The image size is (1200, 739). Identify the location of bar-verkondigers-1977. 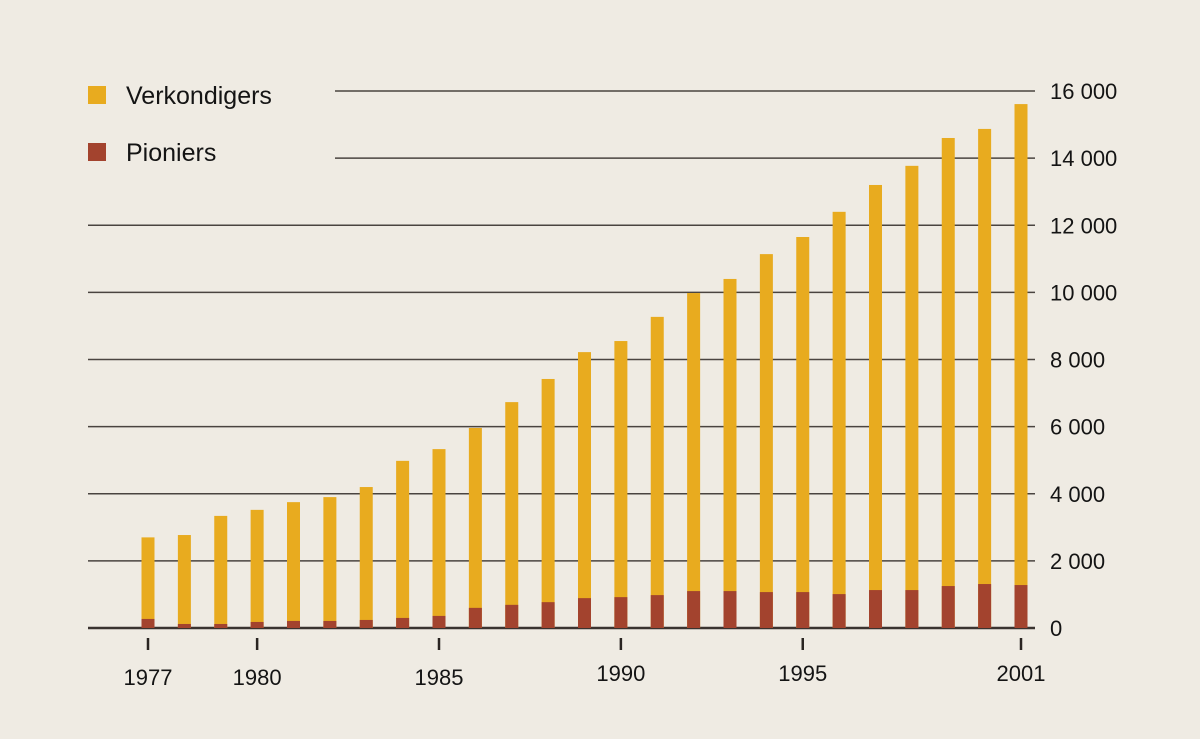
(148, 582).